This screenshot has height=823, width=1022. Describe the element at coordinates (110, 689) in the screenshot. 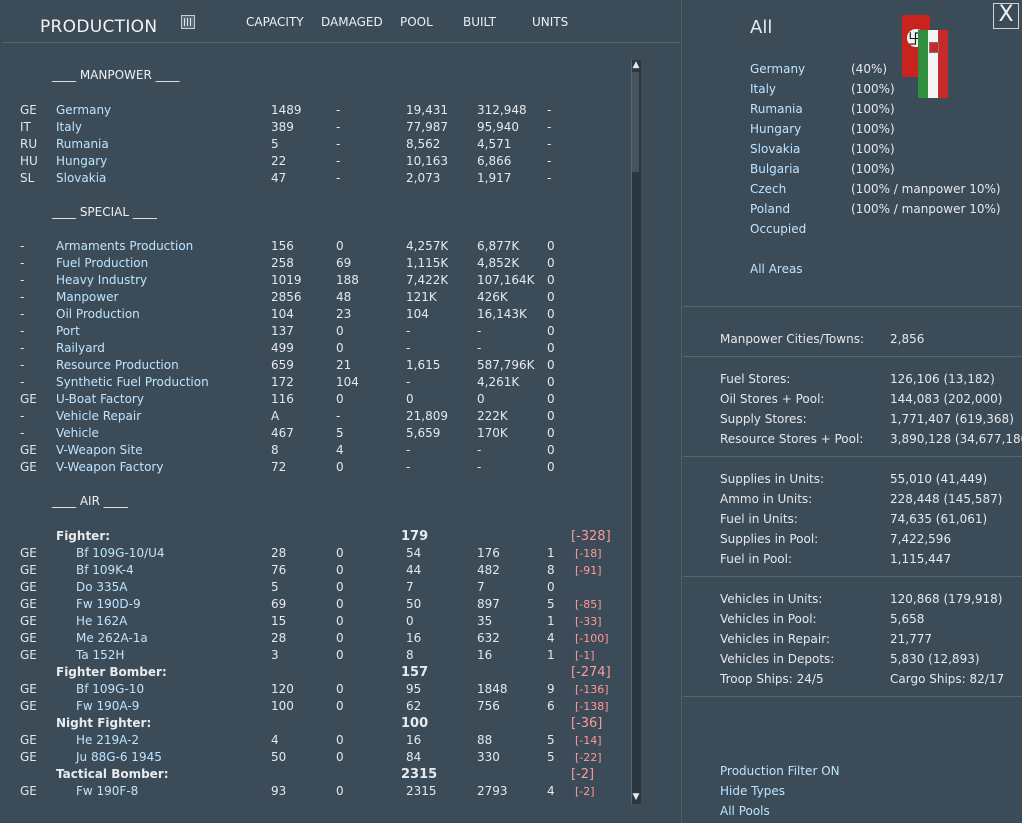

I see `row-name: Bf 109G-10` at that location.